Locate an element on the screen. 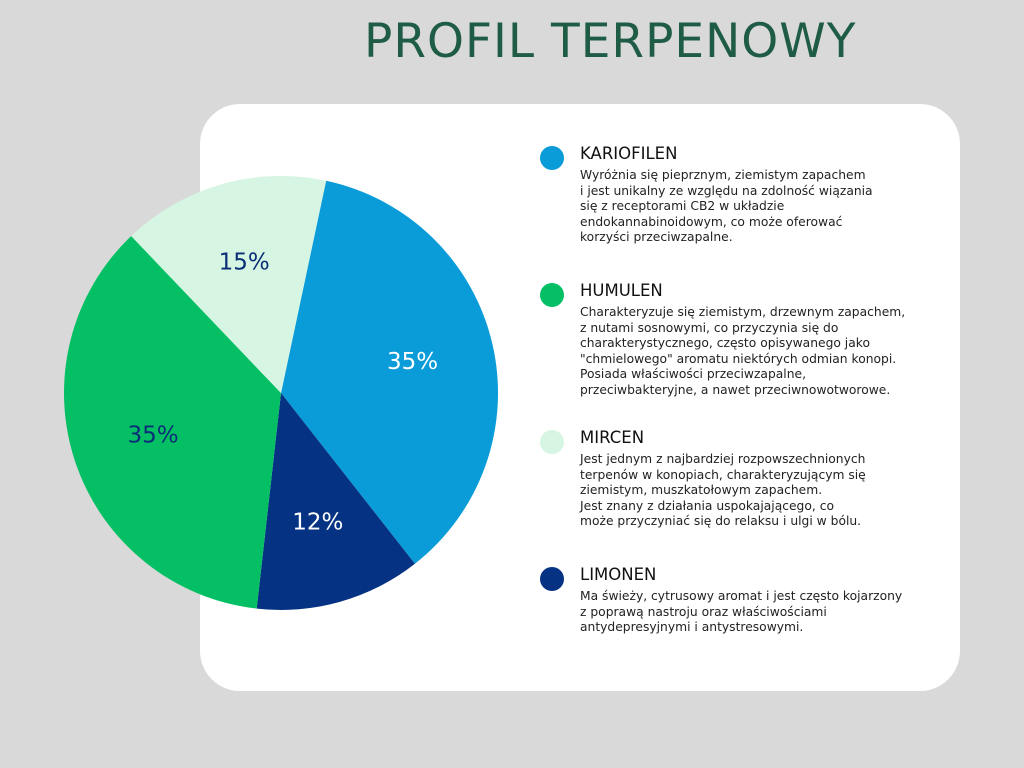  legend-swatch-mircen is located at coordinates (552, 442).